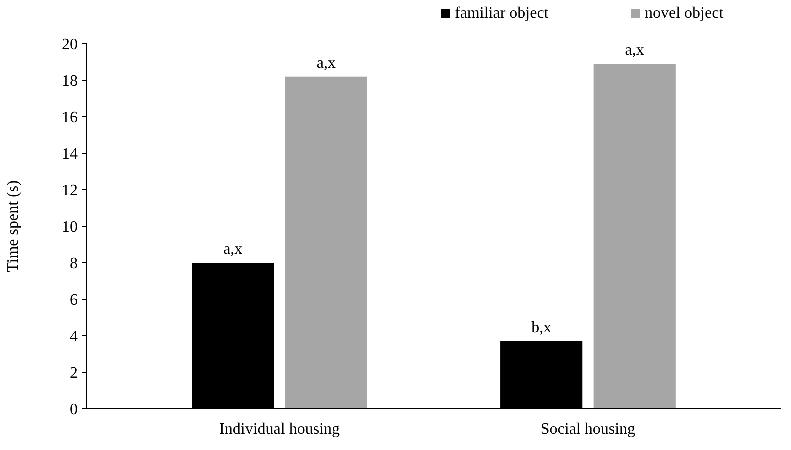 The height and width of the screenshot is (450, 791). I want to click on y-tick-label: 14, so click(70, 155).